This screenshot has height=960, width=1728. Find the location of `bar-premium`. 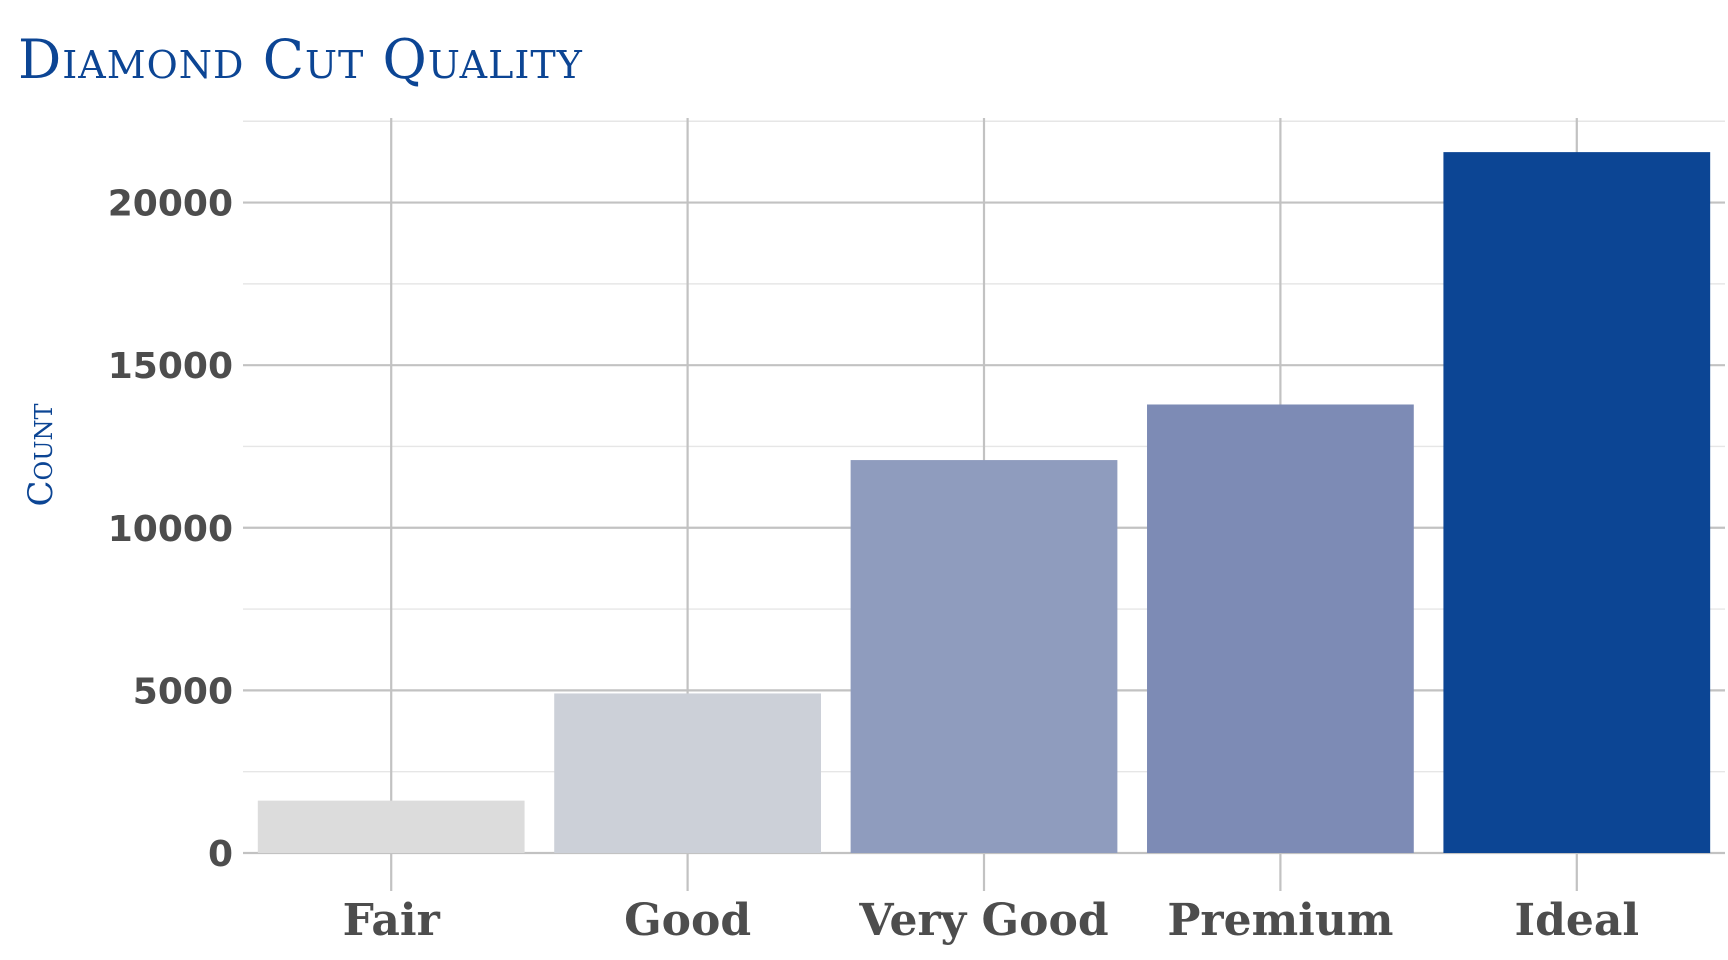

bar-premium is located at coordinates (1280, 628).